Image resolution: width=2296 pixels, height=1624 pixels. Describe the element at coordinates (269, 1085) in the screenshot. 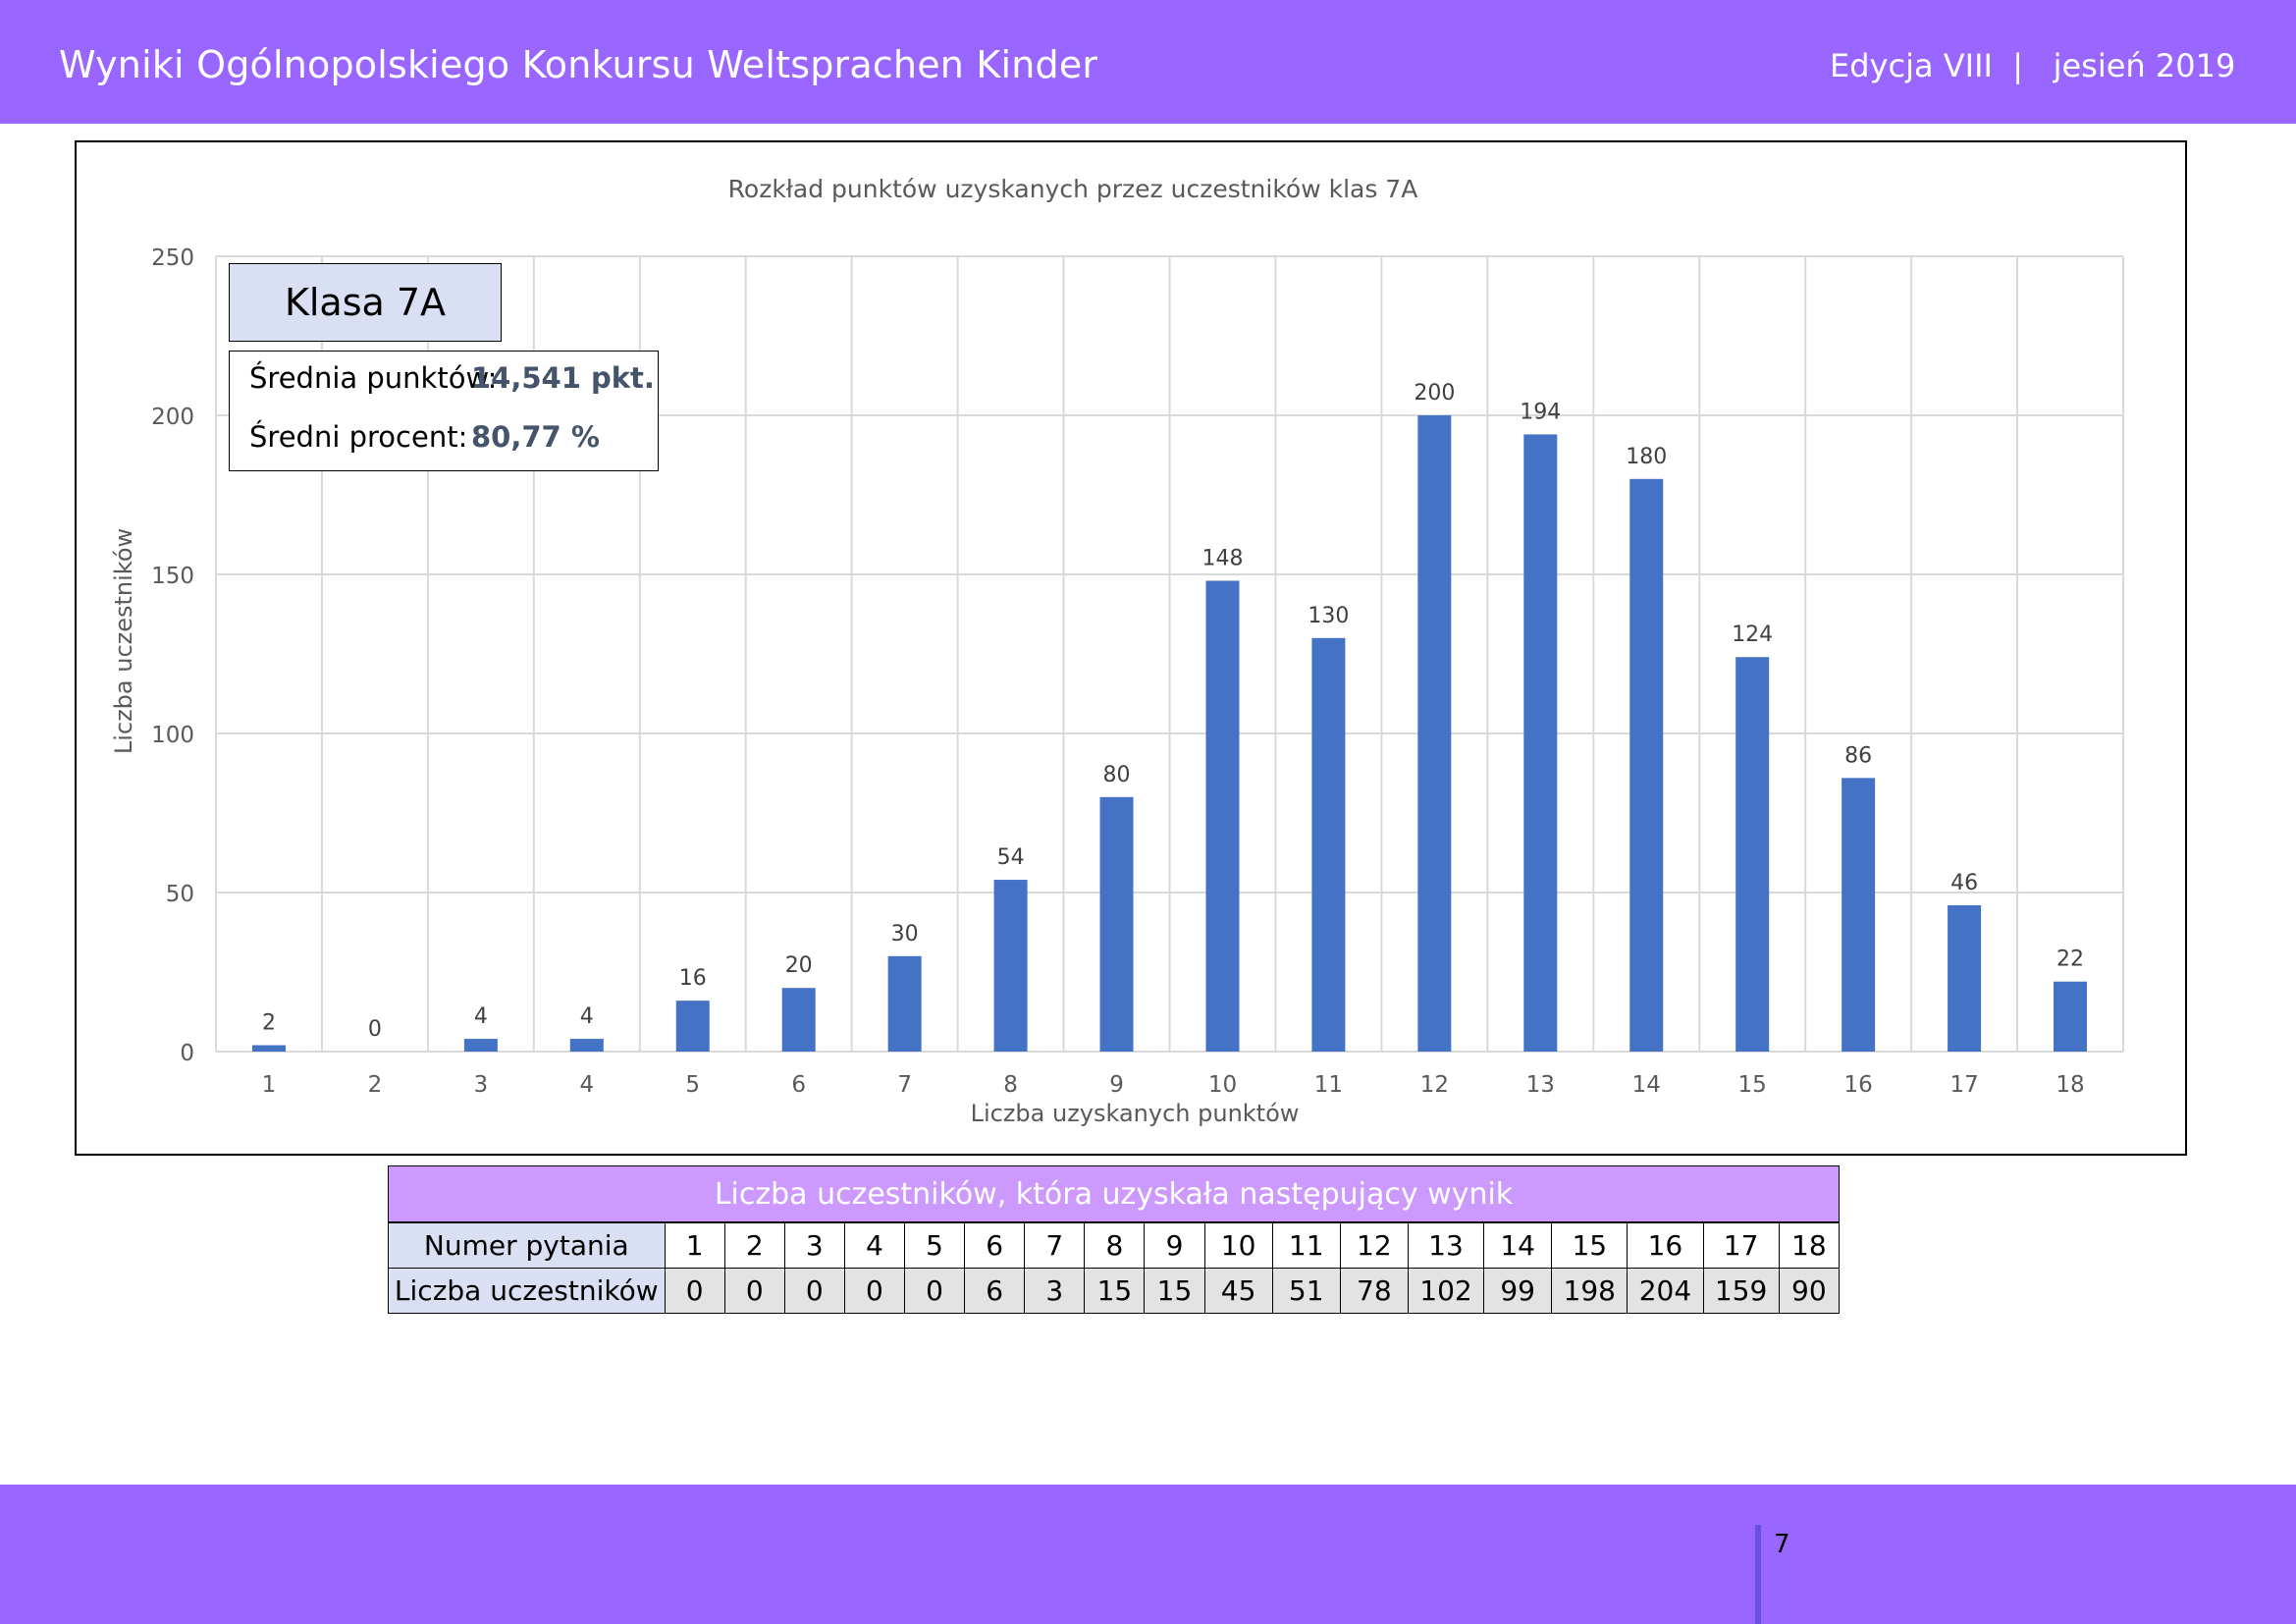

I see `x-tick-label: 1` at that location.